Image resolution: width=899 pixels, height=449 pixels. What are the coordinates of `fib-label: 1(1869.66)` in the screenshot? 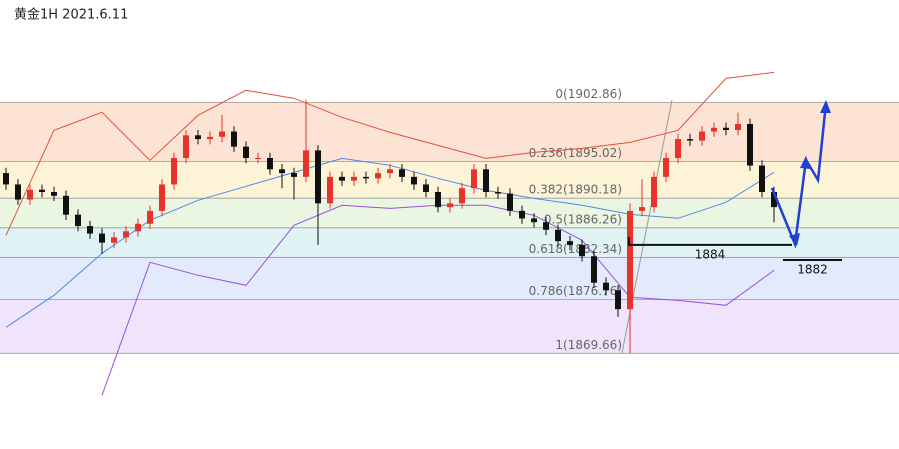 It's located at (588, 345).